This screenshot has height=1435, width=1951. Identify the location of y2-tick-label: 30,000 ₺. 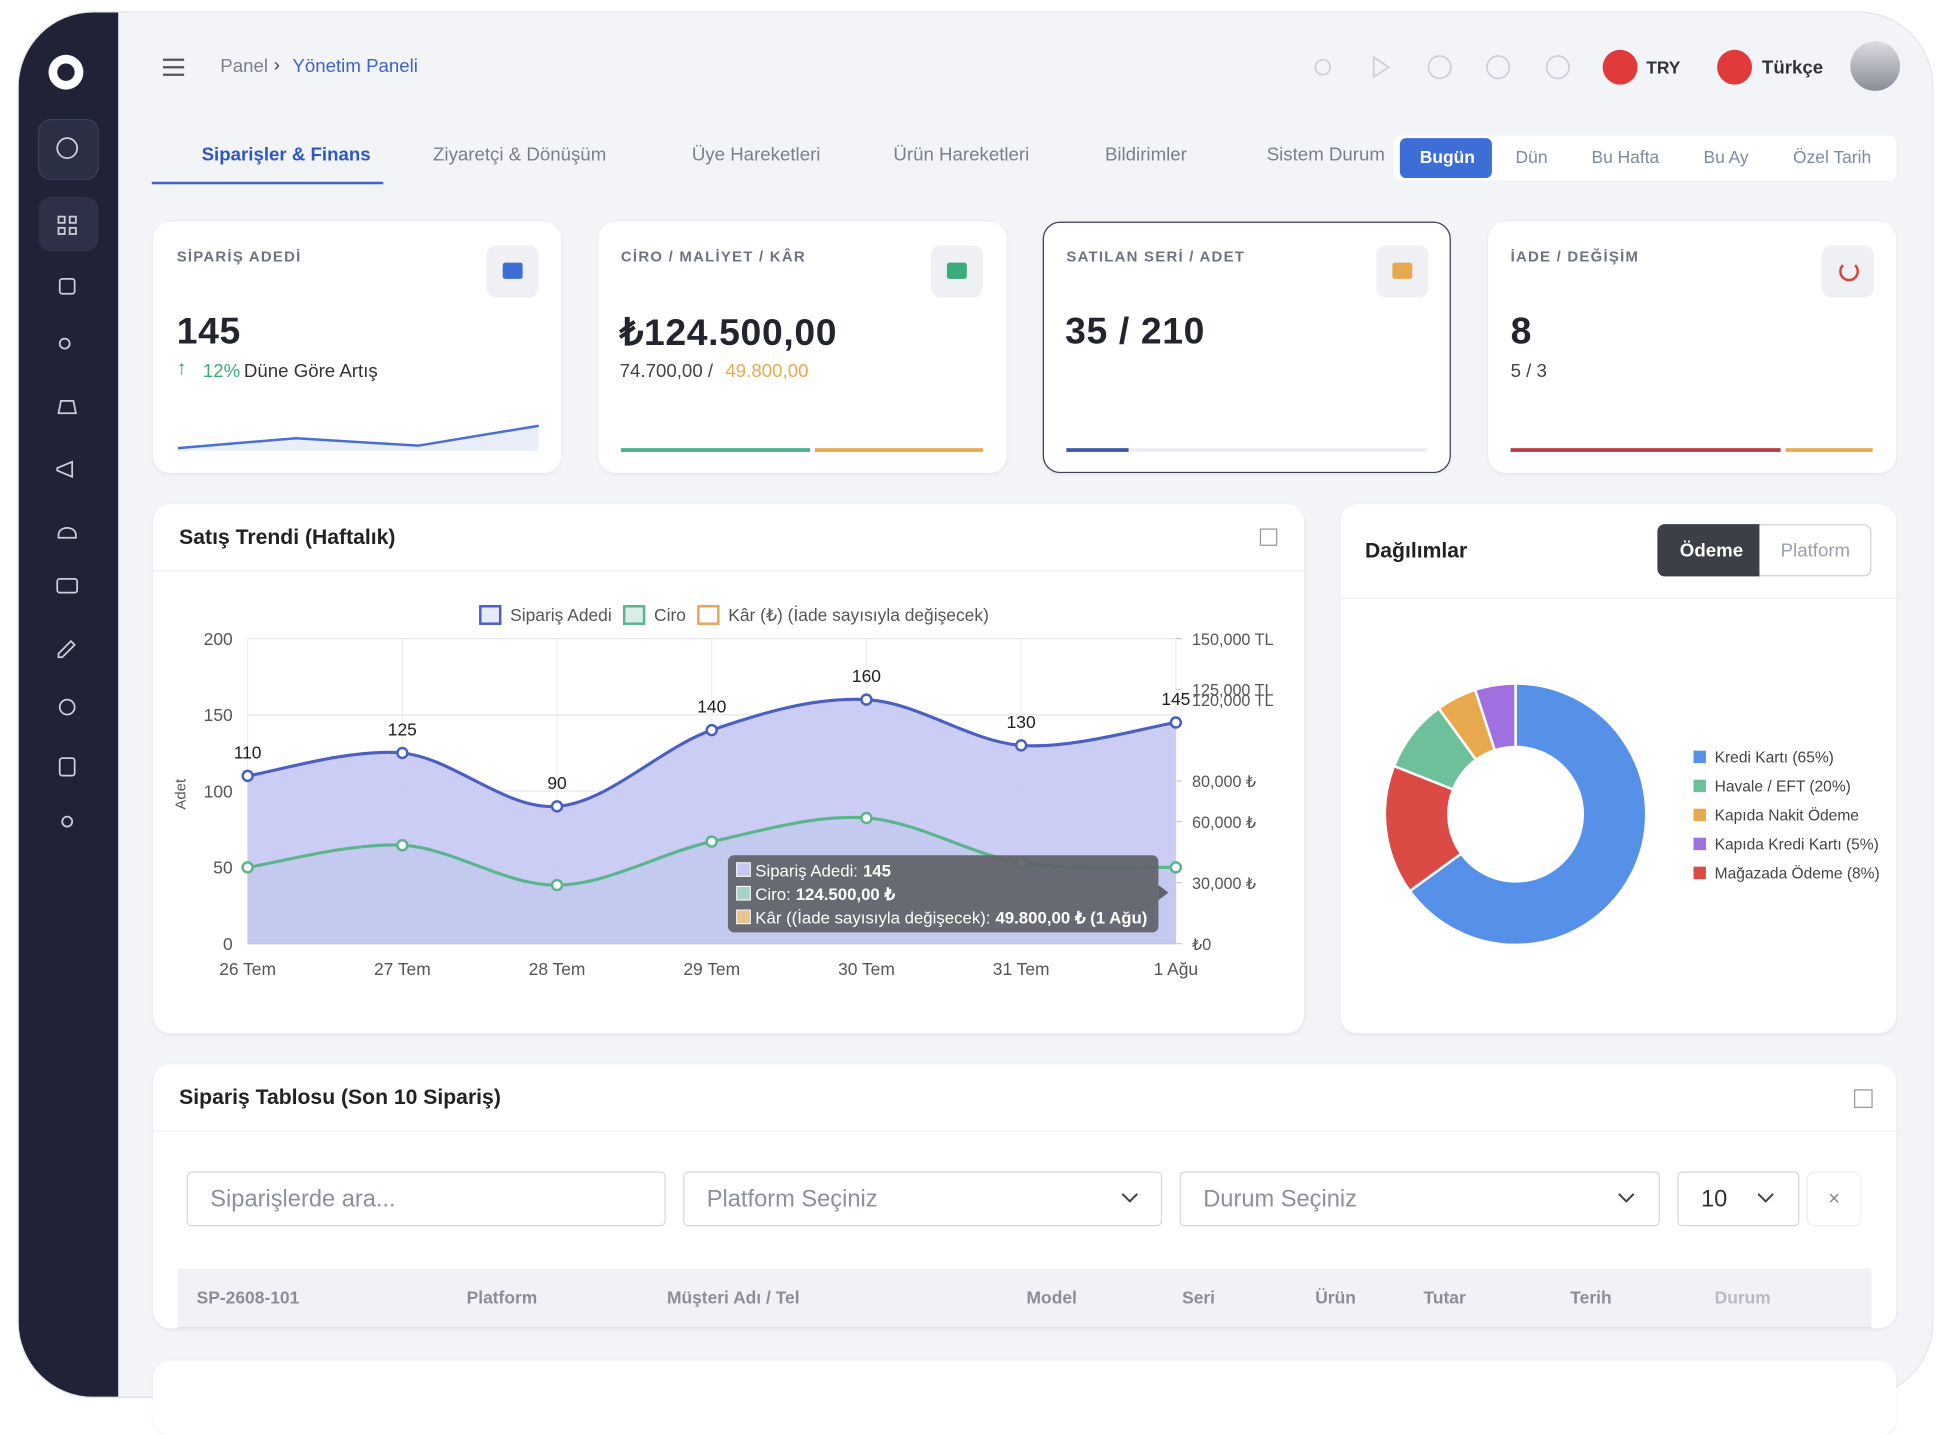
(1224, 884).